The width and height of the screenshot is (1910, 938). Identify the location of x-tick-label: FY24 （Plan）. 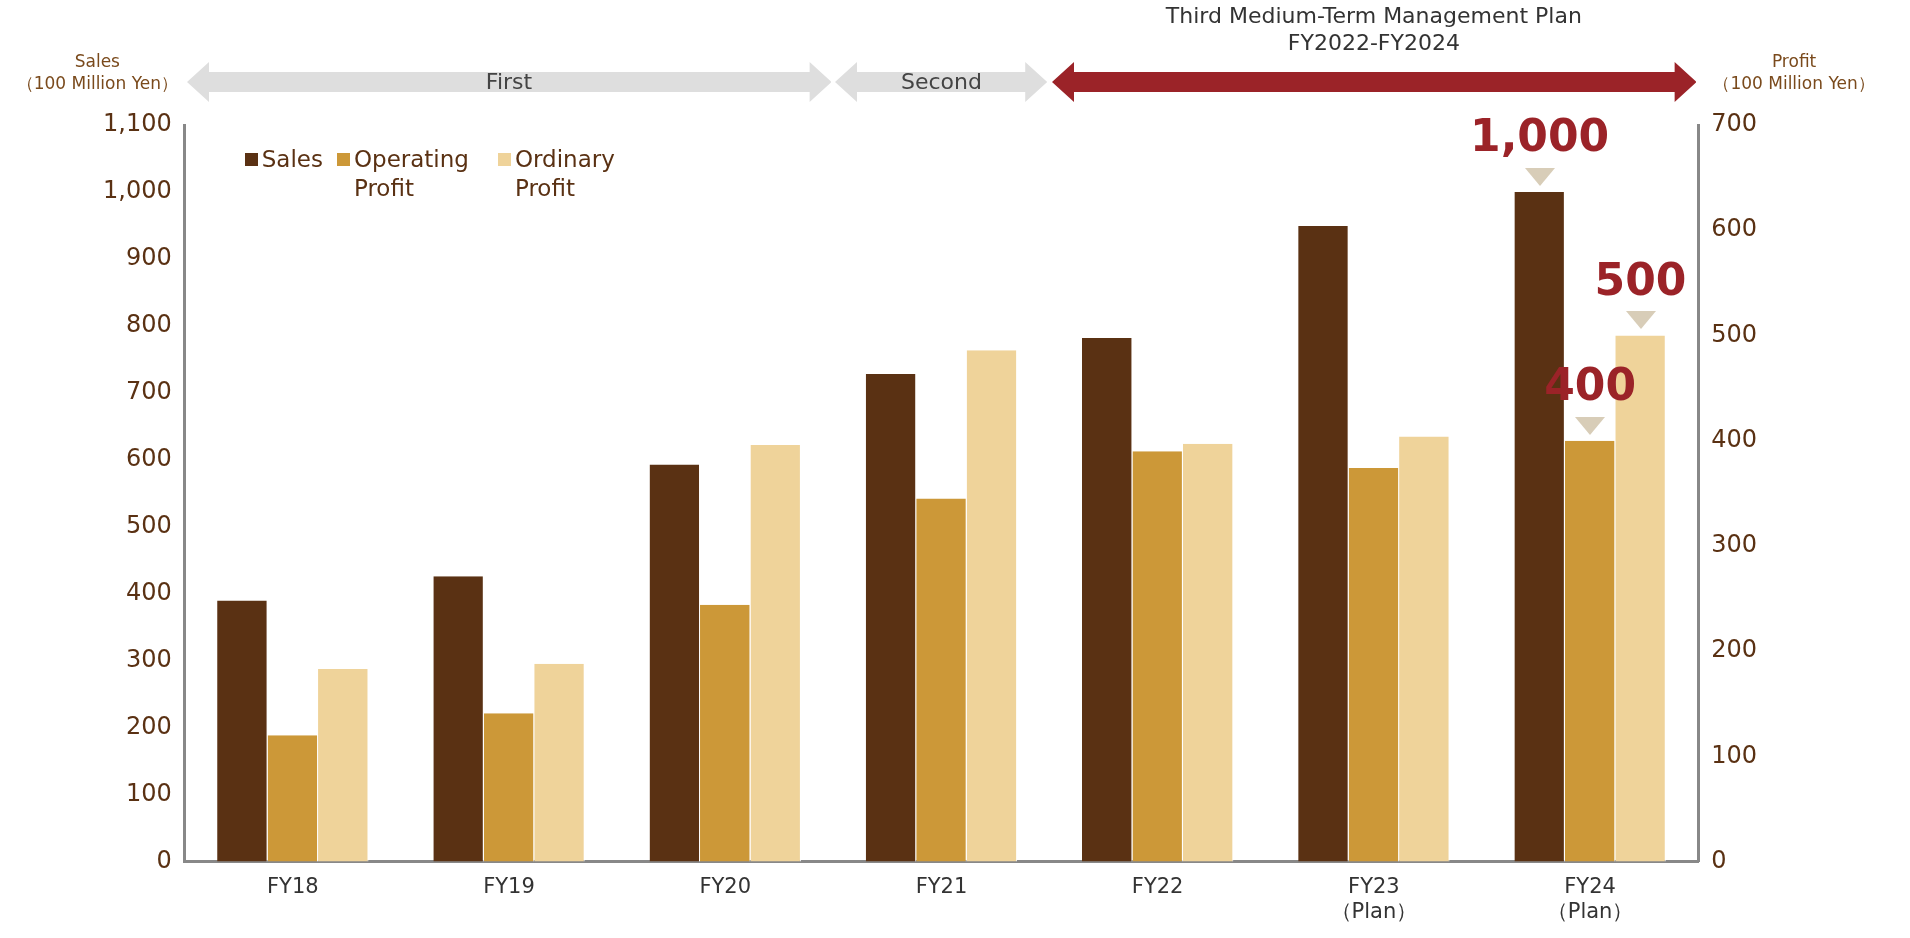
(1590, 898).